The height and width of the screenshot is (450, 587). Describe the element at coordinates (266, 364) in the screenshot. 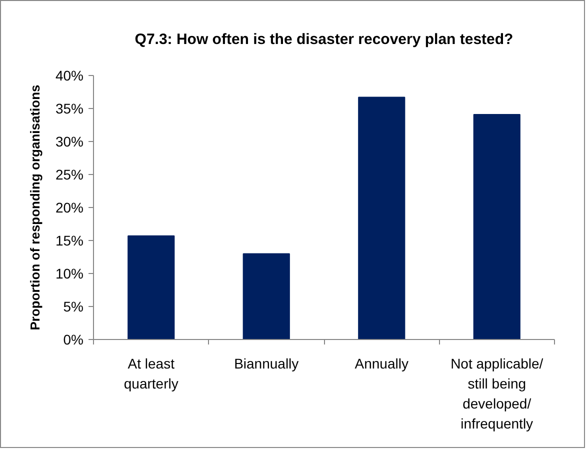

I see `x-tick-label: Biannually` at that location.